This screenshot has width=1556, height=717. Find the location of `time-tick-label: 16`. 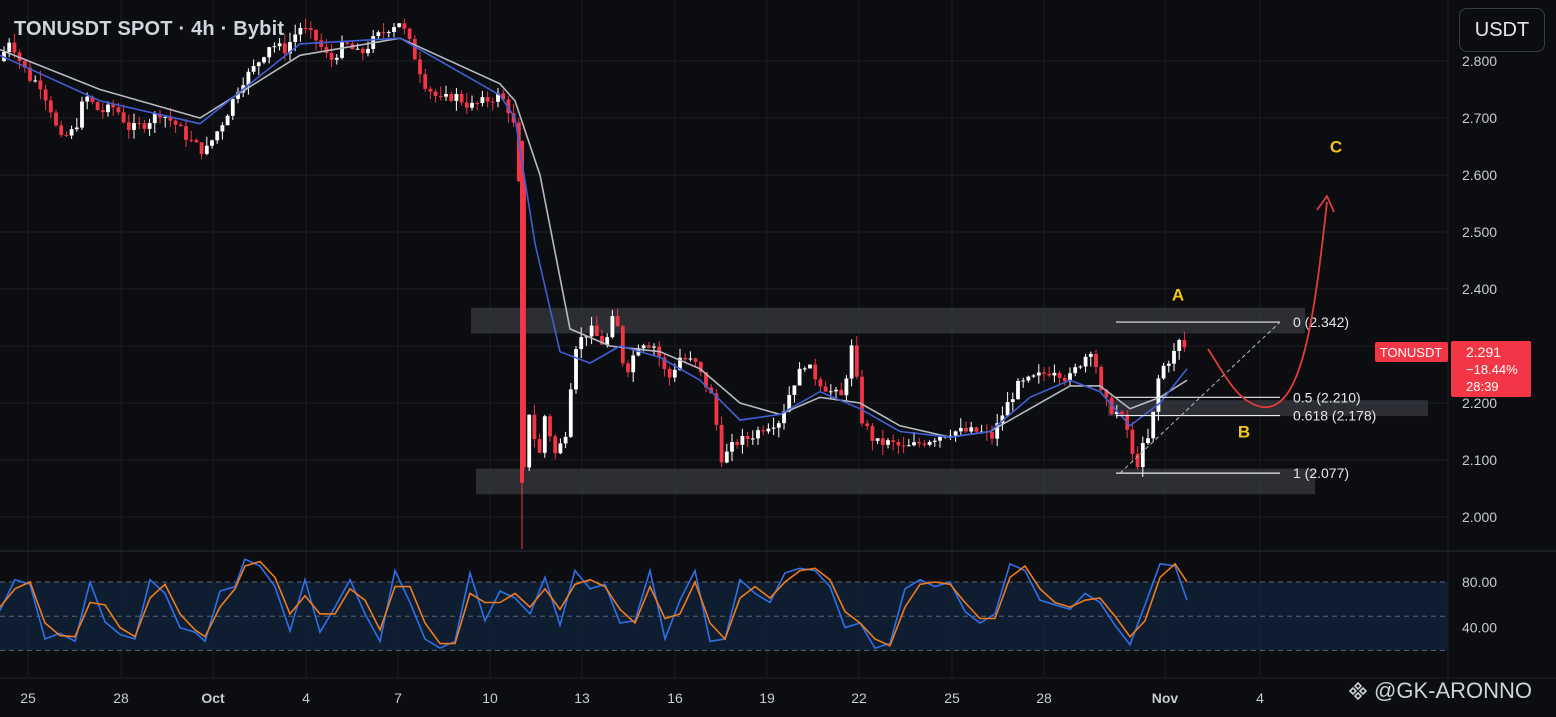

time-tick-label: 16 is located at coordinates (675, 698).